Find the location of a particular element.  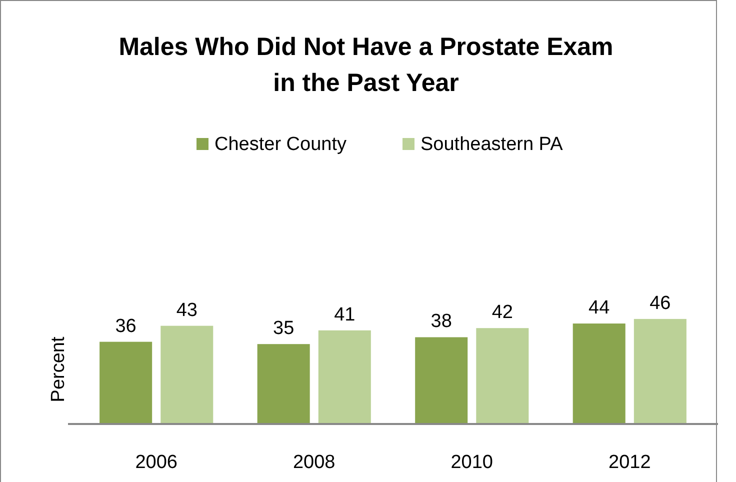

x-tick-label: 2008 is located at coordinates (314, 462).